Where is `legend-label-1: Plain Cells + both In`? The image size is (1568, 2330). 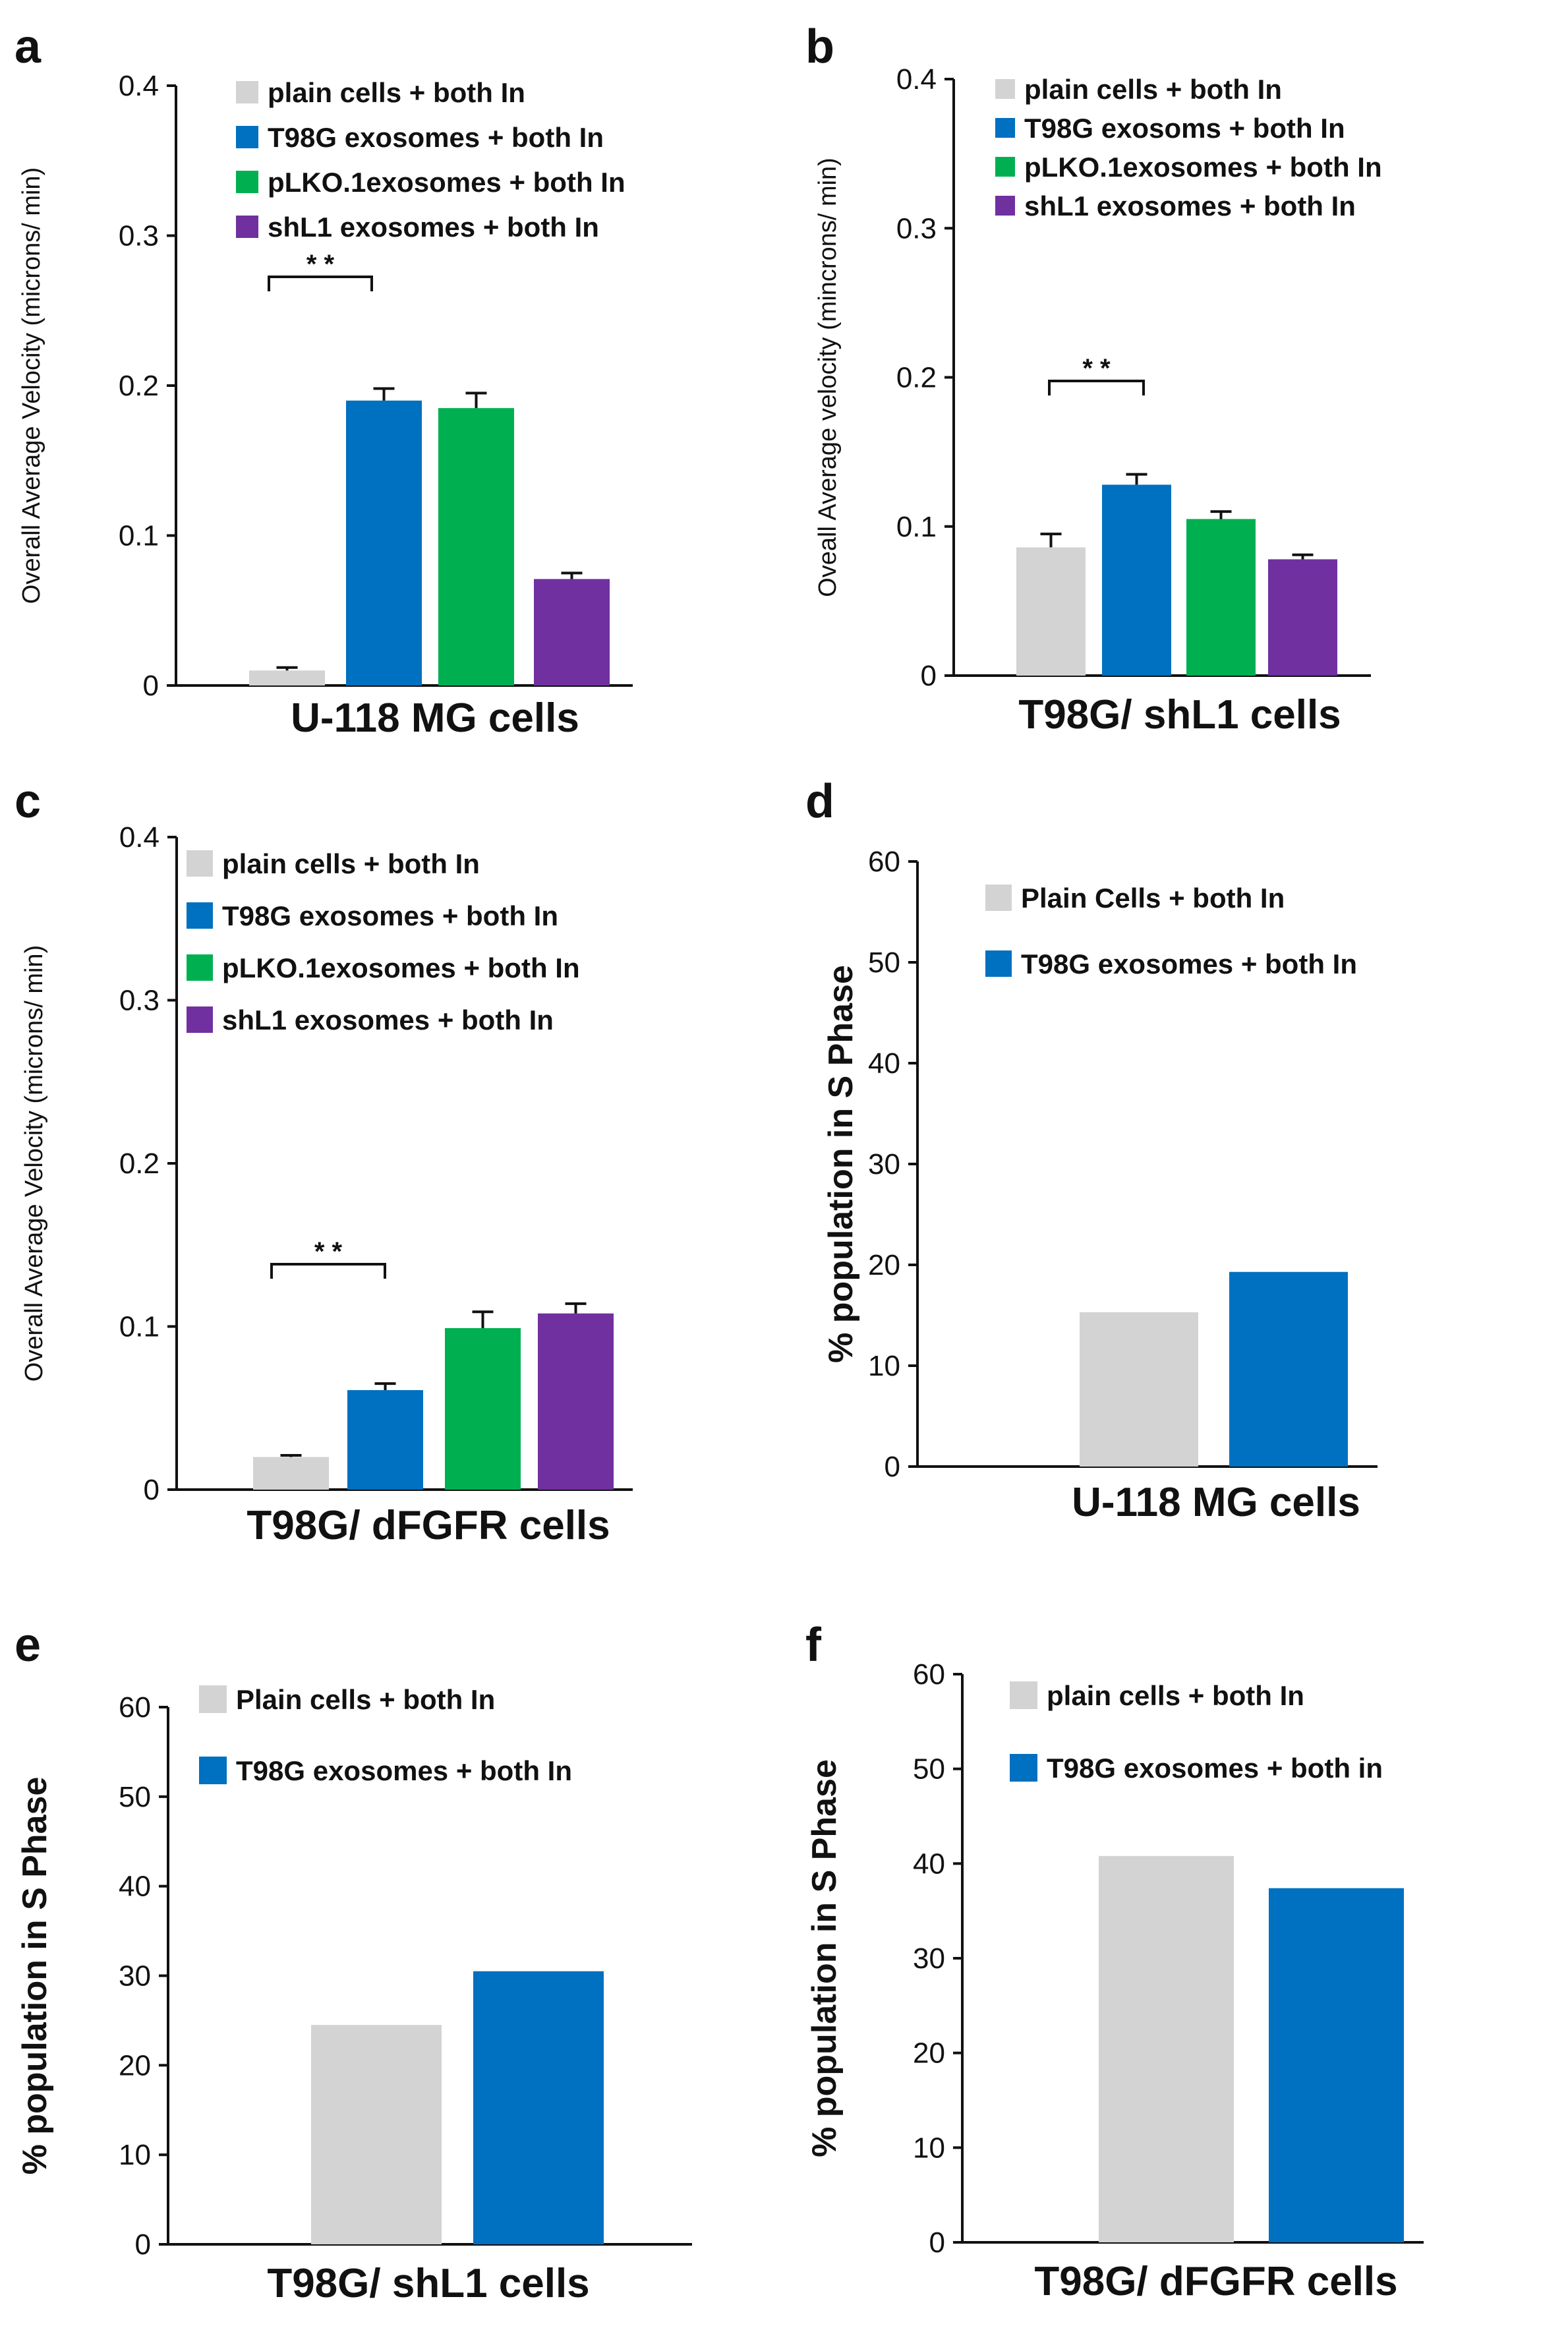
legend-label-1: Plain Cells + both In is located at coordinates (1153, 898).